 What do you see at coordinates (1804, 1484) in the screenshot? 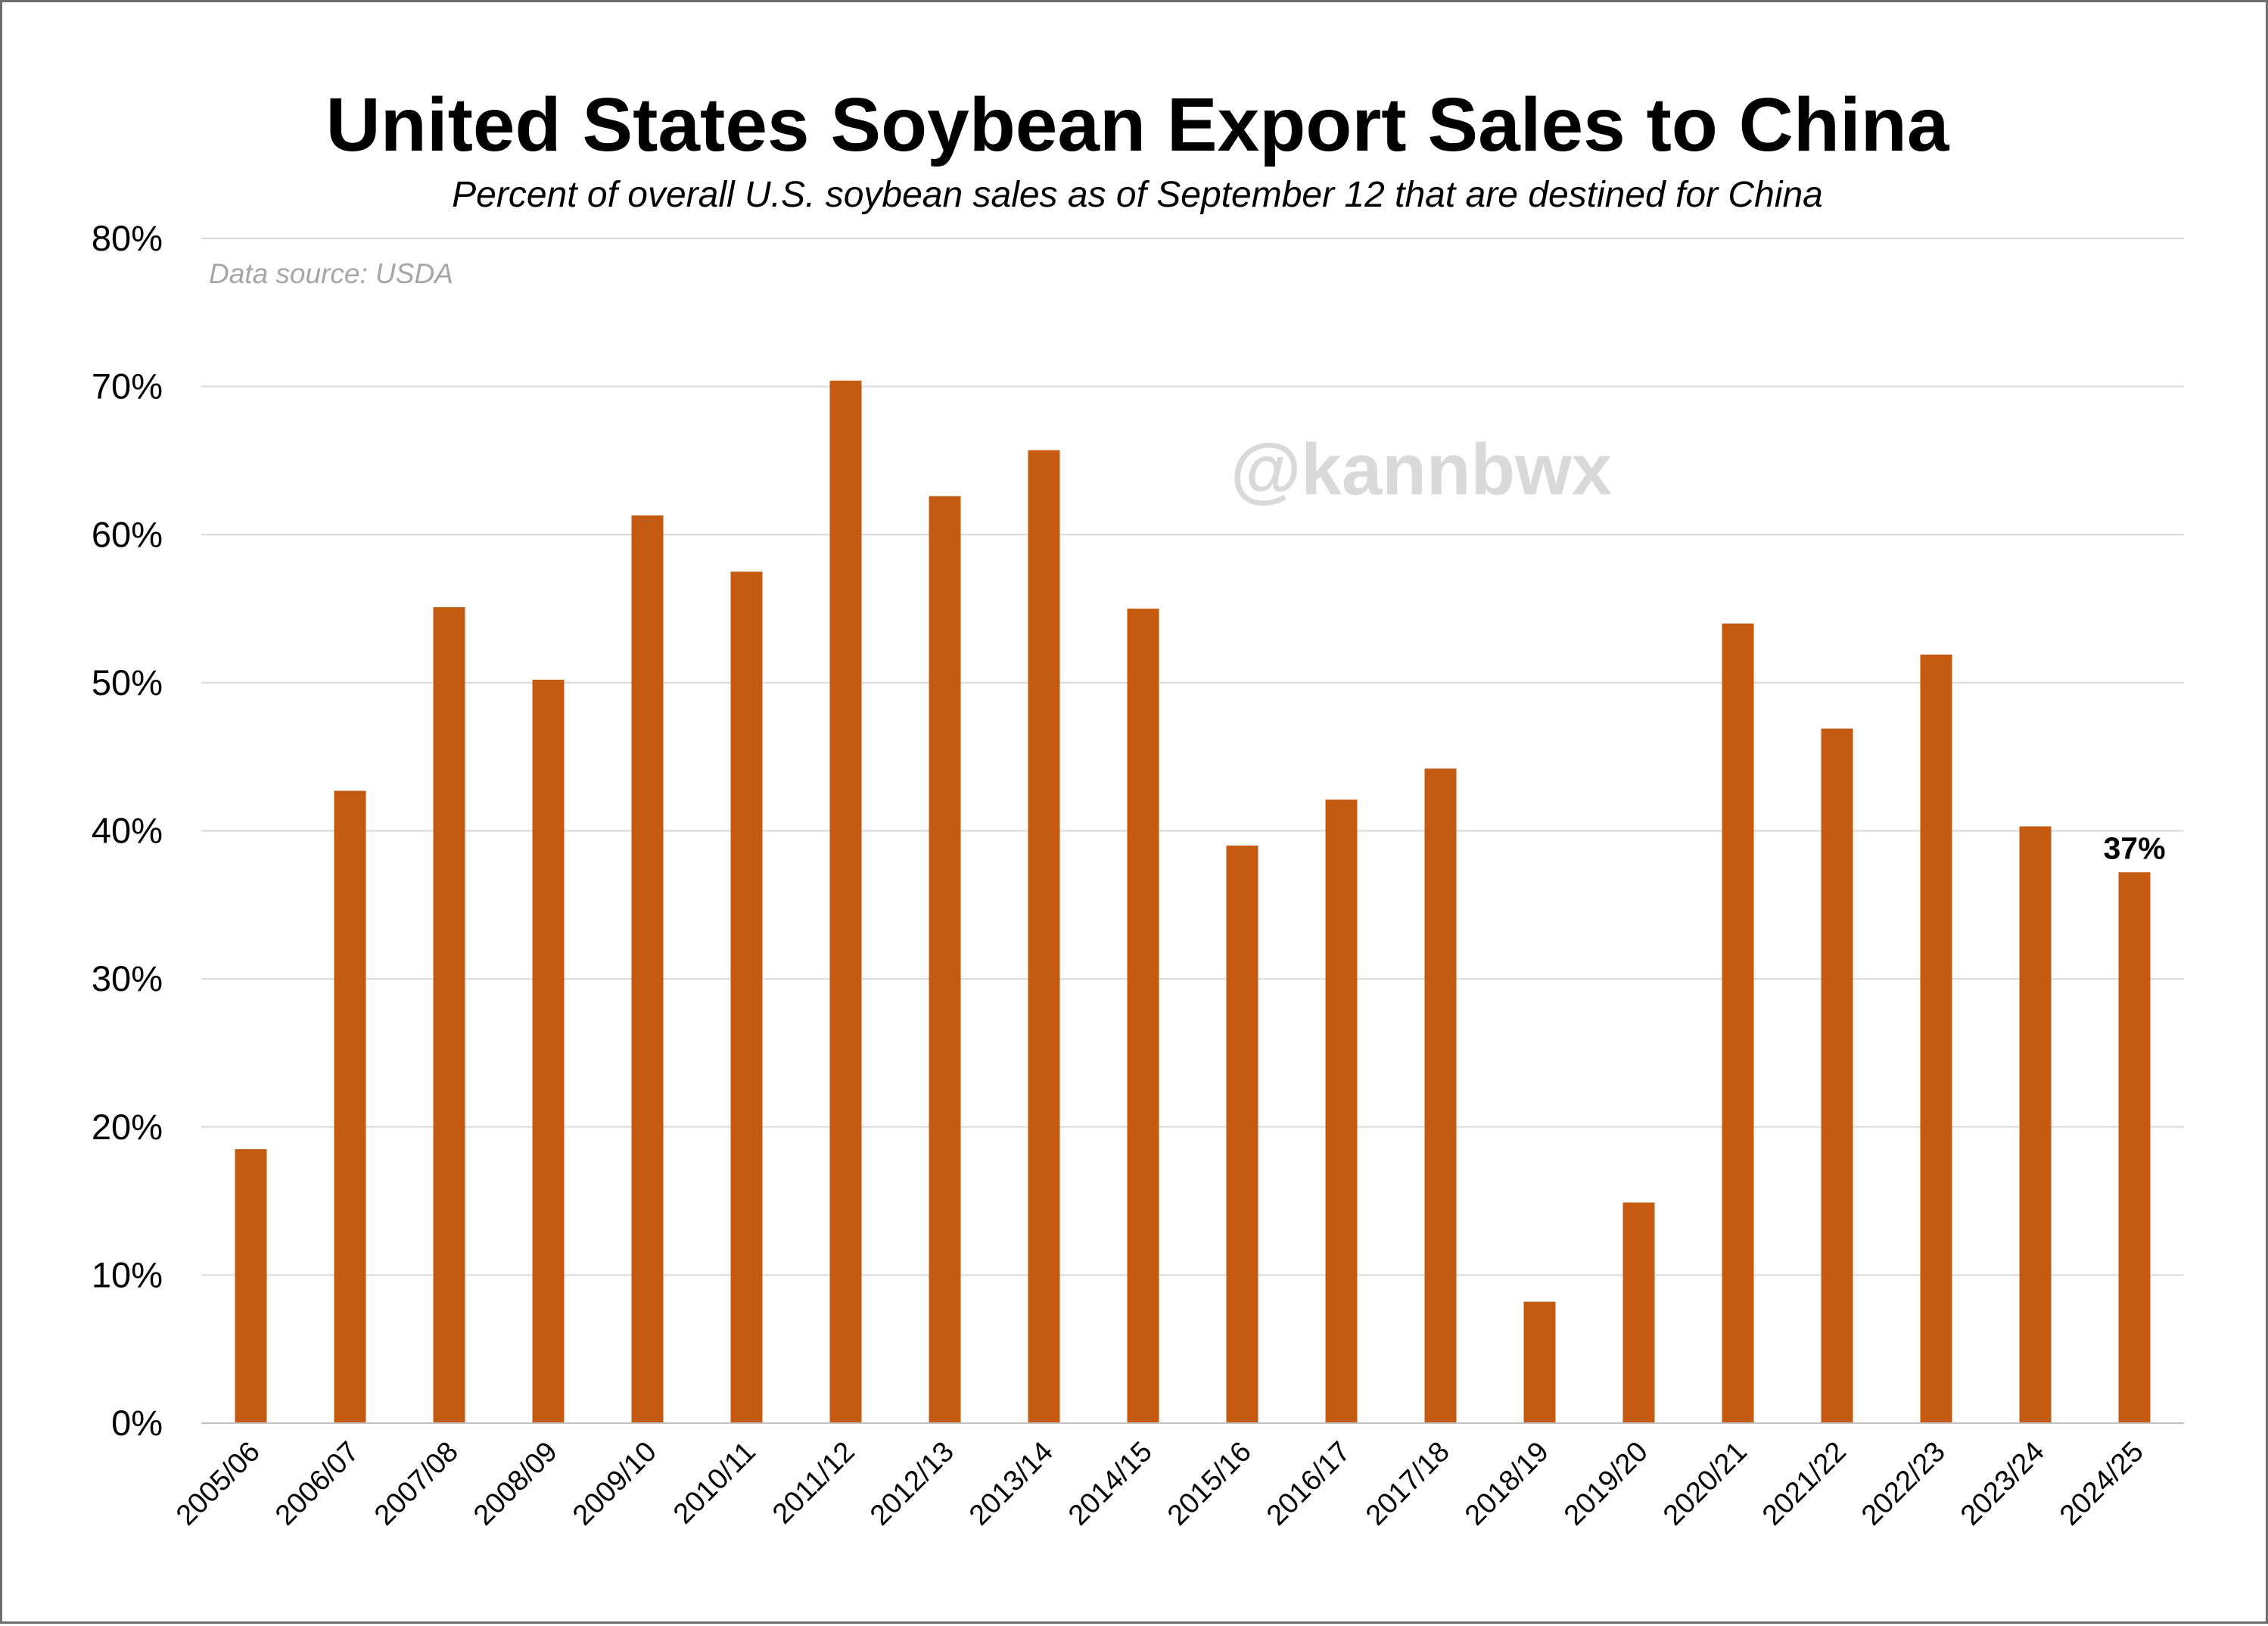
I see `x-tick-label: 2021/22` at bounding box center [1804, 1484].